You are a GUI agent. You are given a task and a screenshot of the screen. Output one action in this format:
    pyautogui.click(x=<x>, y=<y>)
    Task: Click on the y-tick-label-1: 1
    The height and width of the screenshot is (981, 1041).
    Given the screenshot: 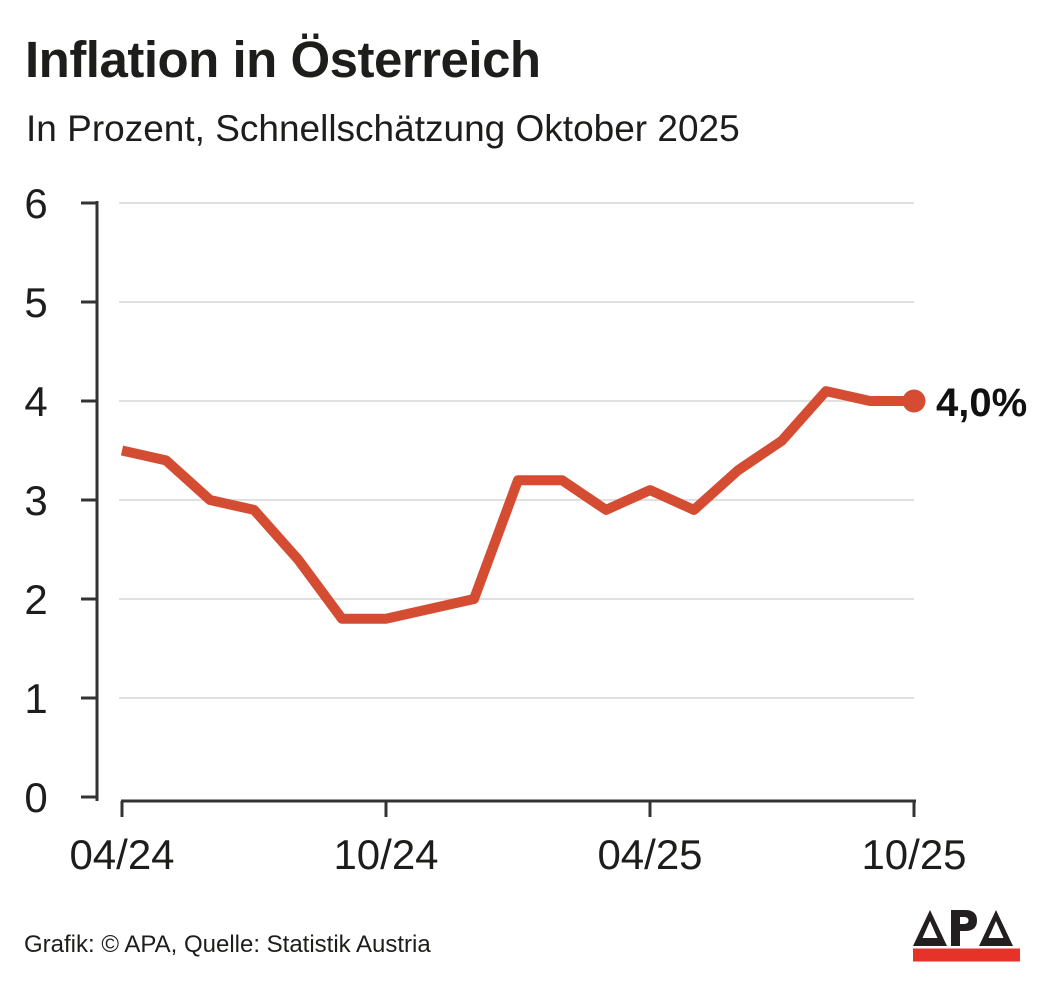 What is the action you would take?
    pyautogui.click(x=35, y=698)
    